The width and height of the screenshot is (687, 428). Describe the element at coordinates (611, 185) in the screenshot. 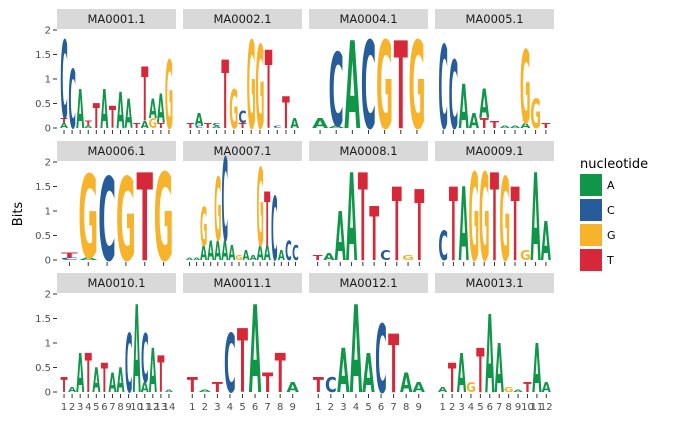

I see `legend-label: A` at that location.